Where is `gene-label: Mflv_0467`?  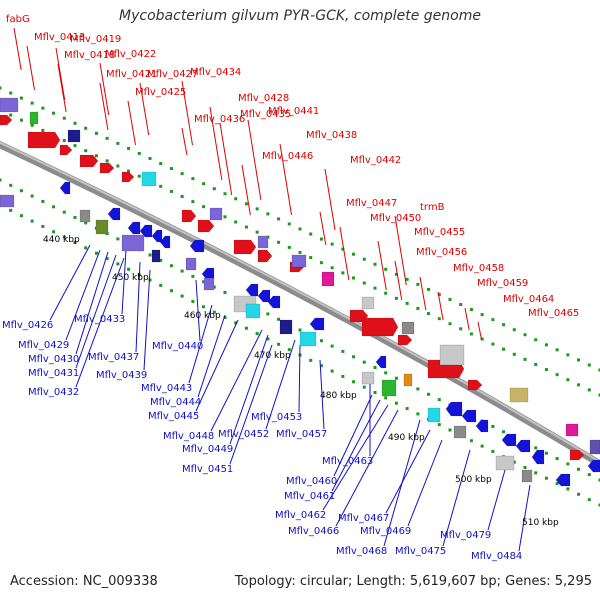
gene-label: Mflv_0467 is located at coordinates (363, 518).